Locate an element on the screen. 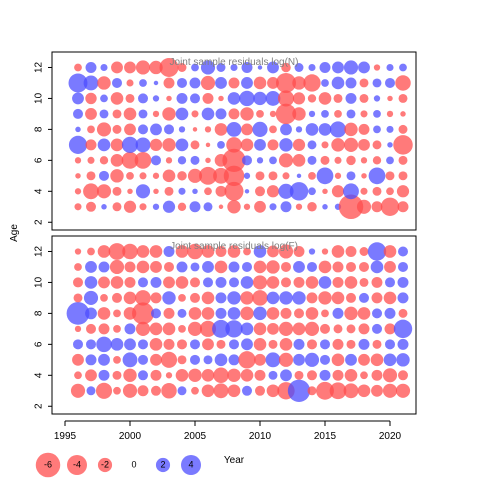  legend-label: -2 is located at coordinates (105, 464).